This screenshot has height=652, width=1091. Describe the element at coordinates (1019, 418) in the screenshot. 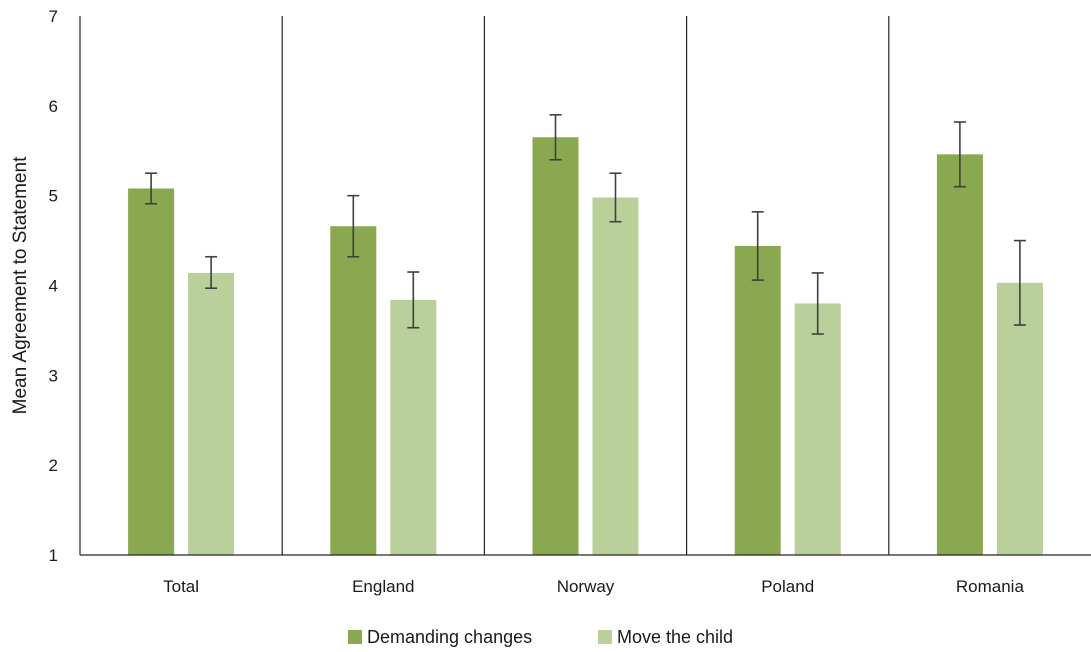

I see `bar-move-the-child-romania` at that location.